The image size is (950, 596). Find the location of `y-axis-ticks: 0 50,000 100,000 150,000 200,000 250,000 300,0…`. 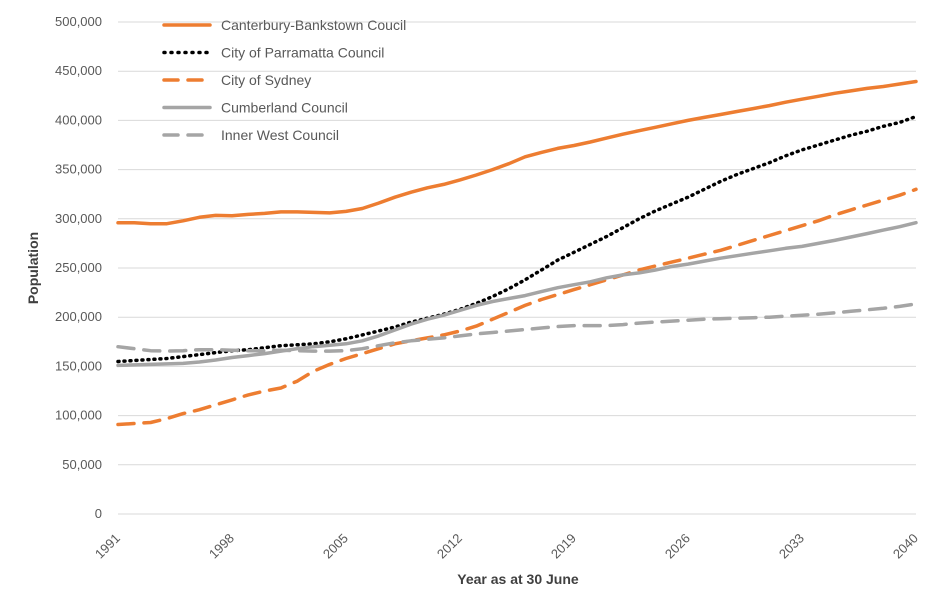

y-axis-ticks: 0 50,000 100,000 150,000 200,000 250,000 300,0… is located at coordinates (78, 267).